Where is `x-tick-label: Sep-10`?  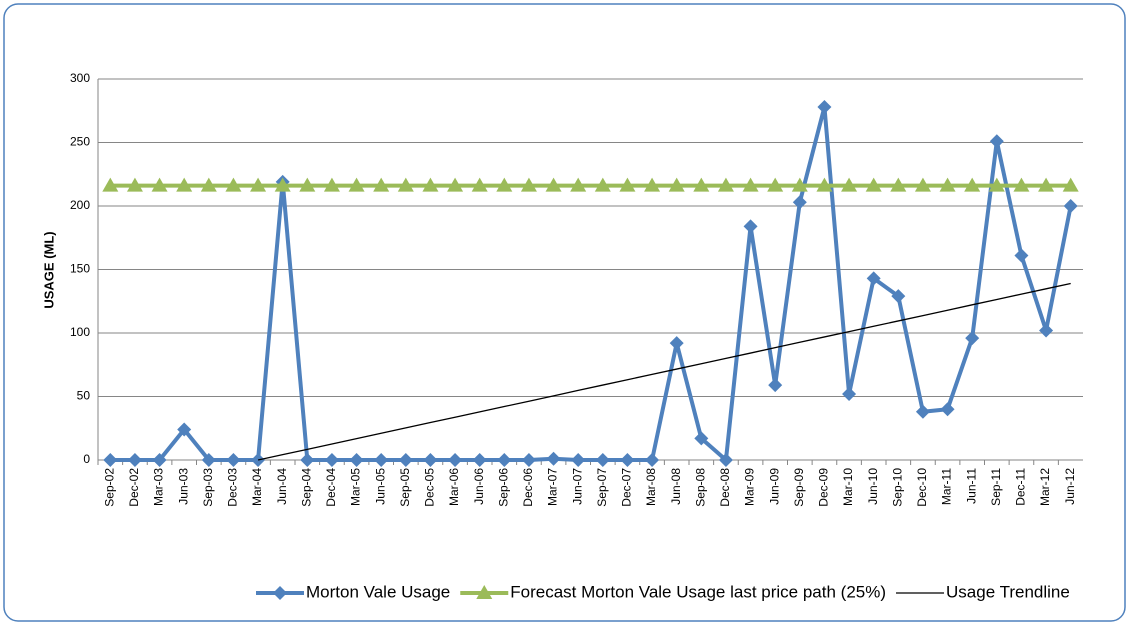
x-tick-label: Sep-10 is located at coordinates (897, 487).